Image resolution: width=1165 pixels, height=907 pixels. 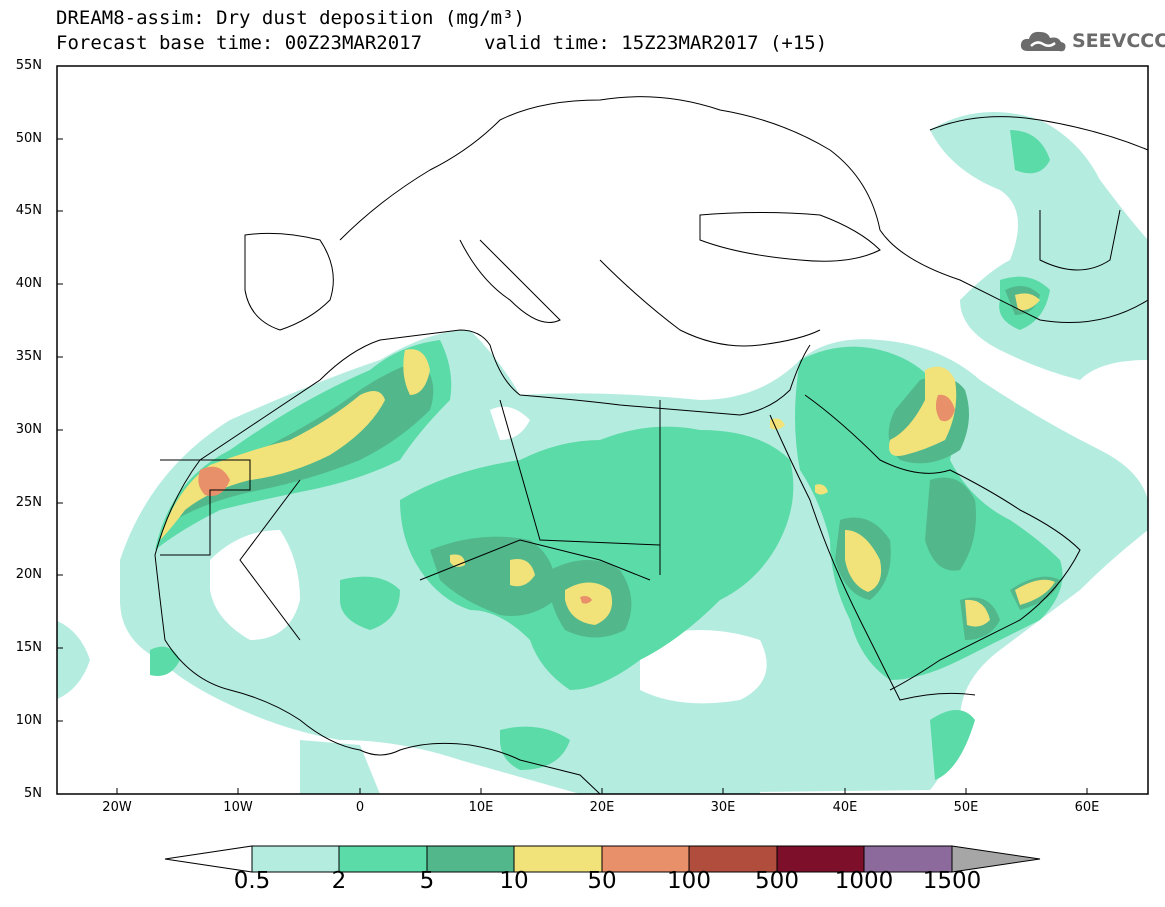 I want to click on lat-tick-label: 35N, so click(x=28, y=356).